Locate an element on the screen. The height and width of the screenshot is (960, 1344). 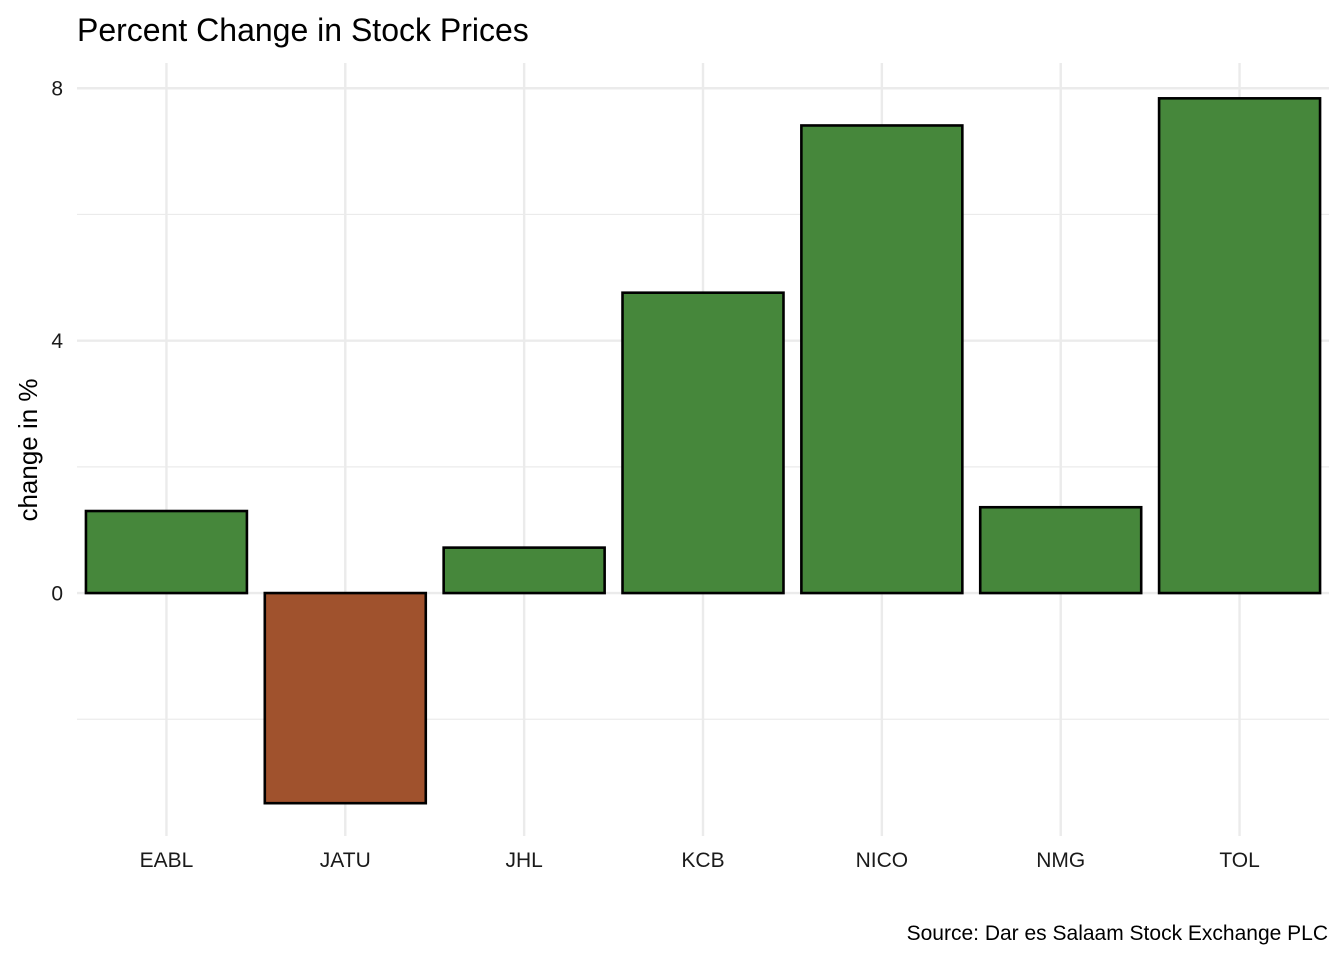
x-axis-ticks: EABL JATU JHL KCB NICO NMG TOL is located at coordinates (700, 860).